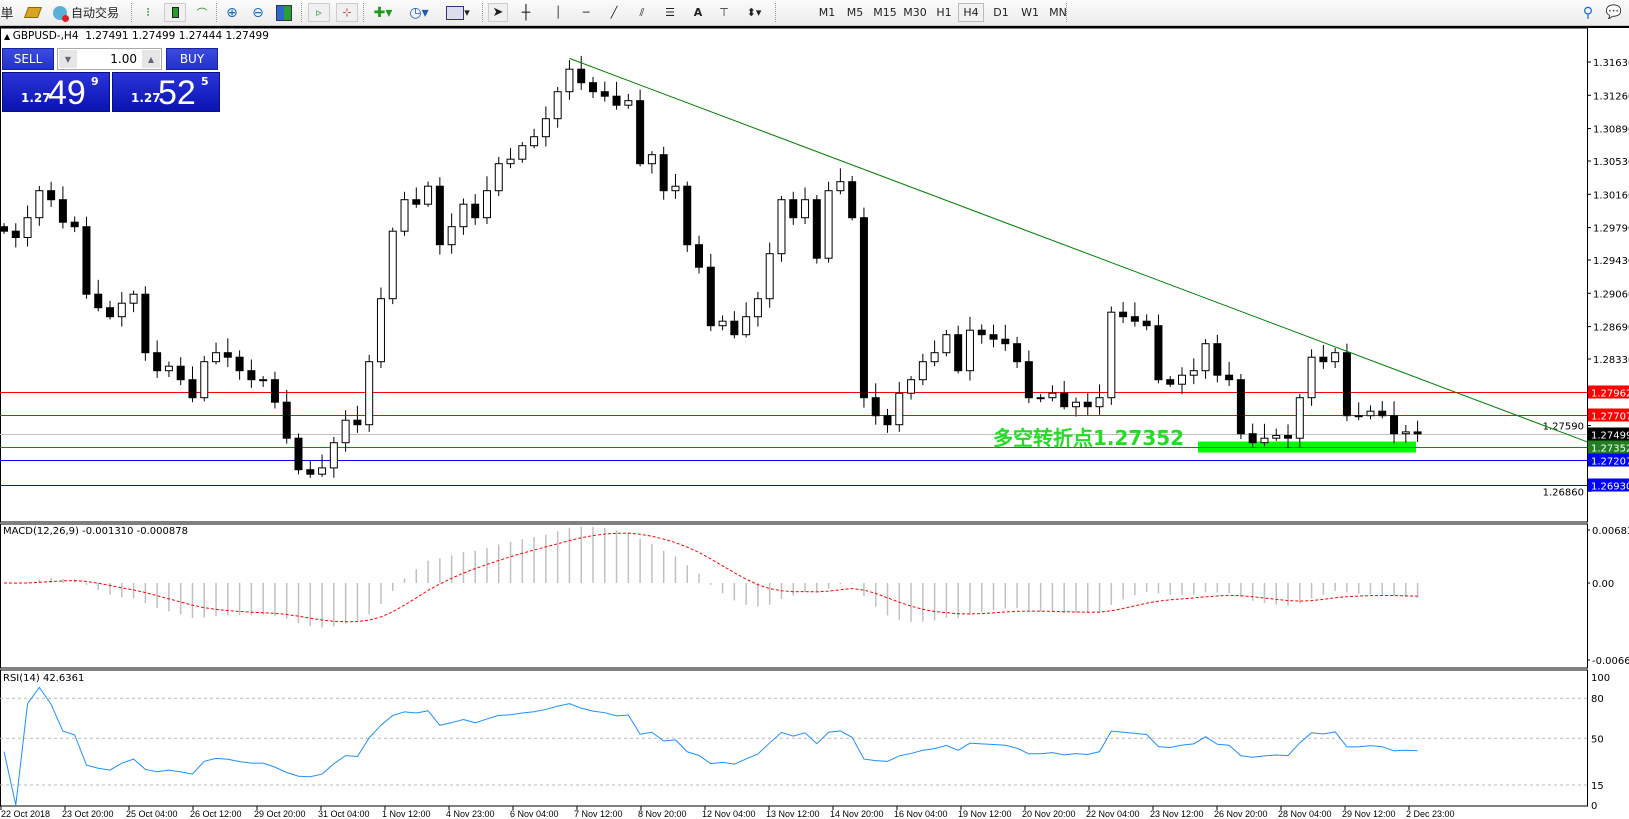 This screenshot has width=1629, height=819. Describe the element at coordinates (915, 12) in the screenshot. I see `timeframe-m30: M30` at that location.